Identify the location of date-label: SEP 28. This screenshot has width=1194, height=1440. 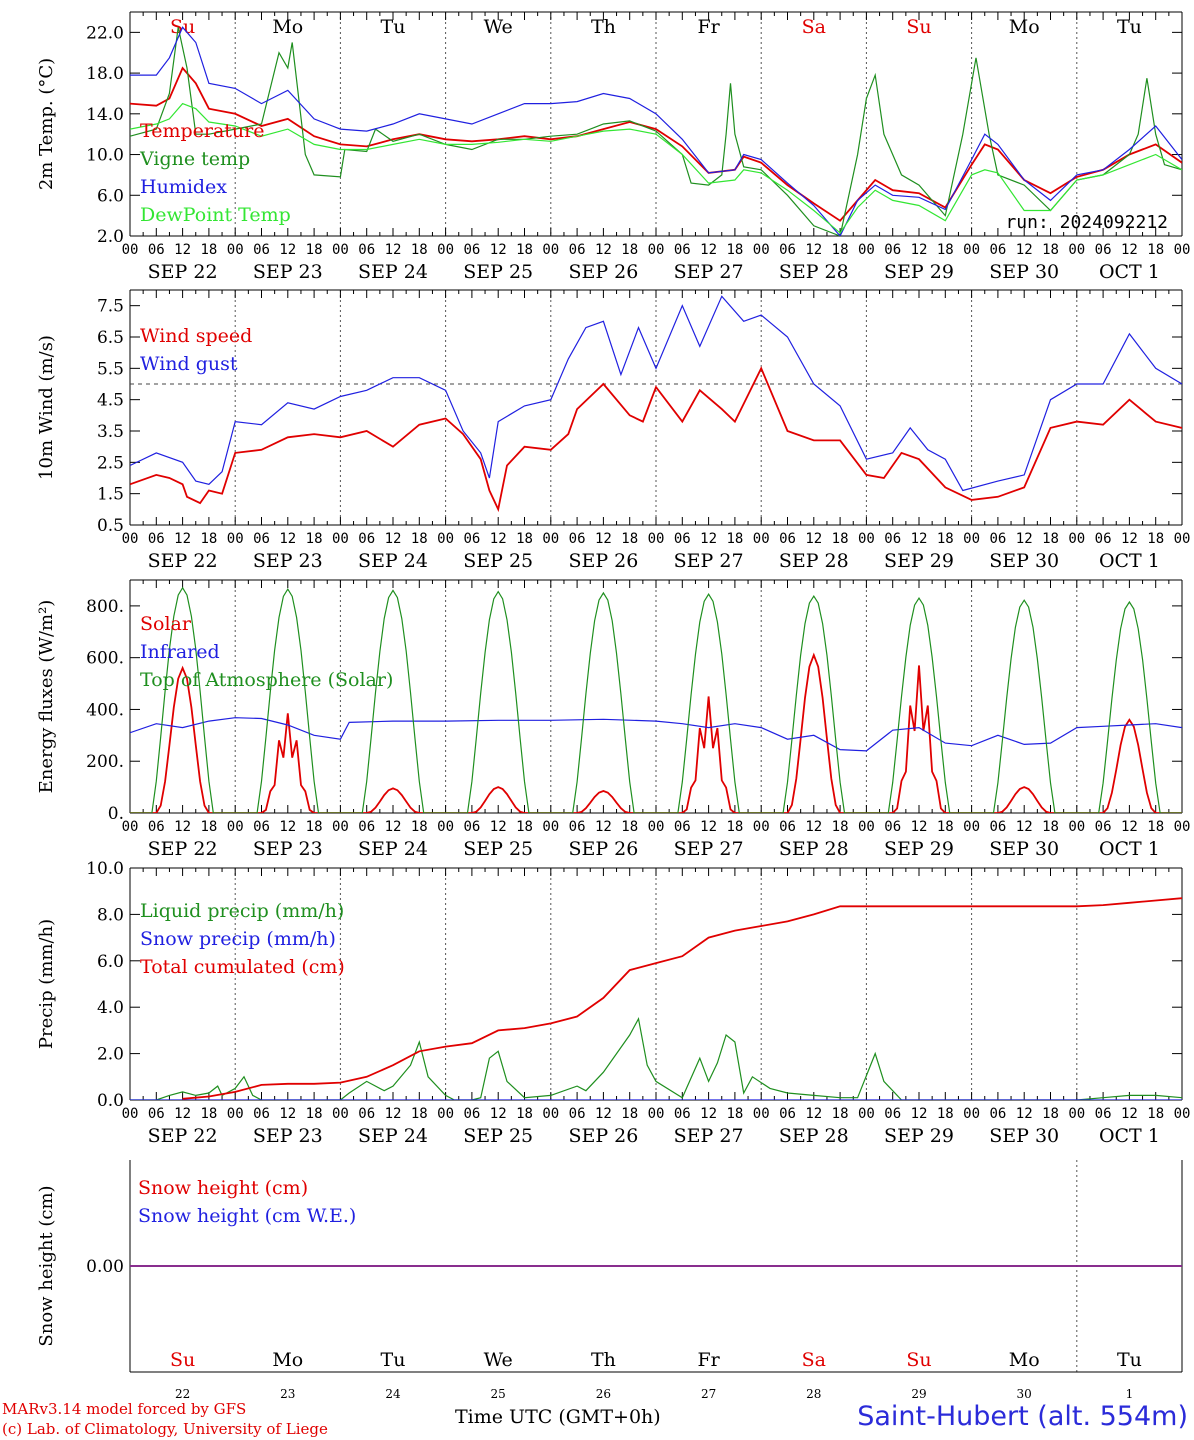
(814, 1136).